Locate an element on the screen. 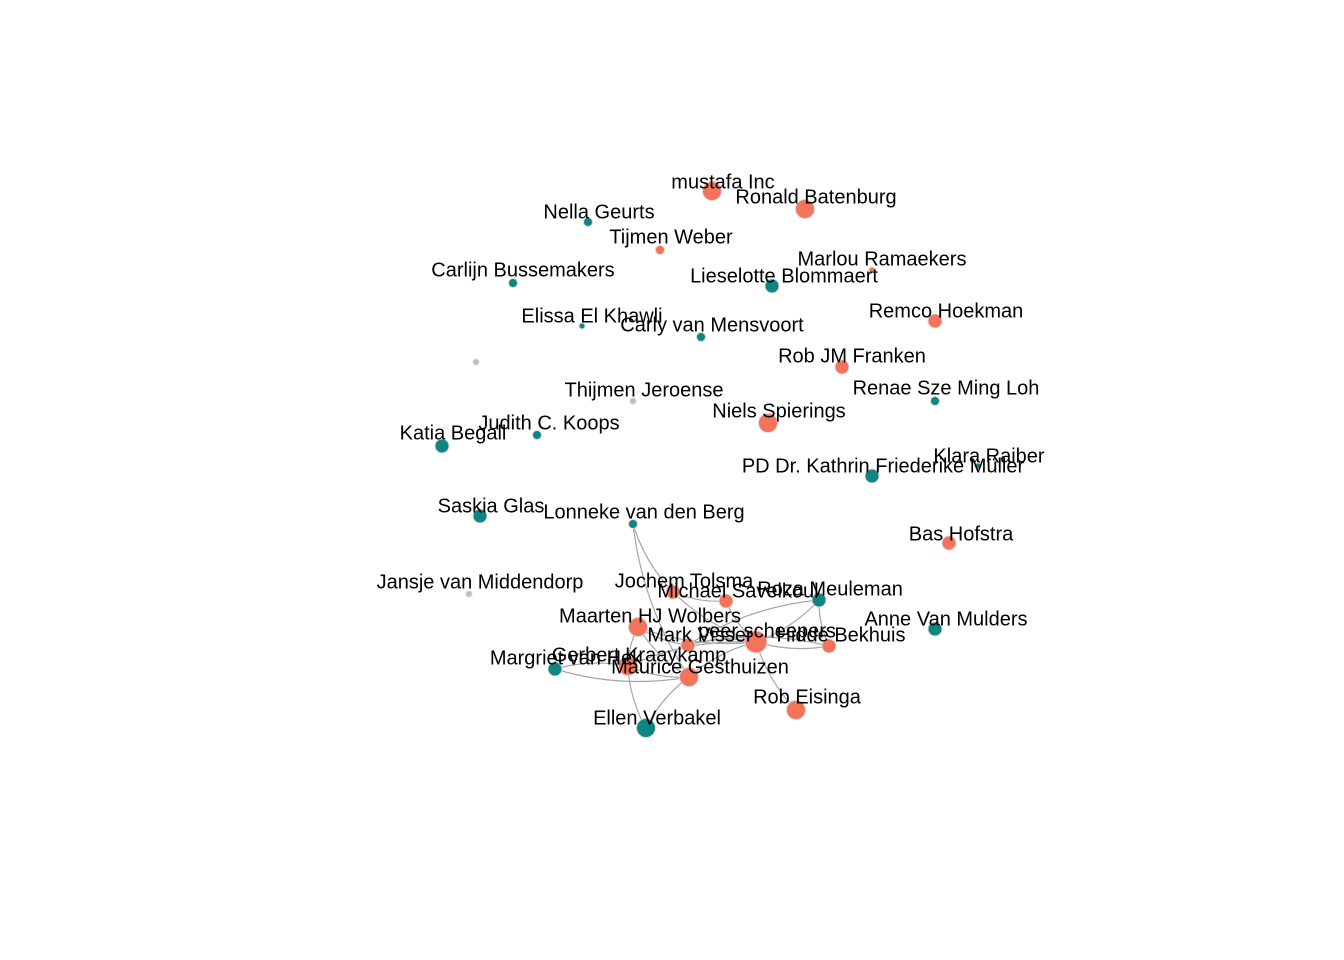  node-label-bekhuis: Hidde Bekhuis is located at coordinates (841, 635).